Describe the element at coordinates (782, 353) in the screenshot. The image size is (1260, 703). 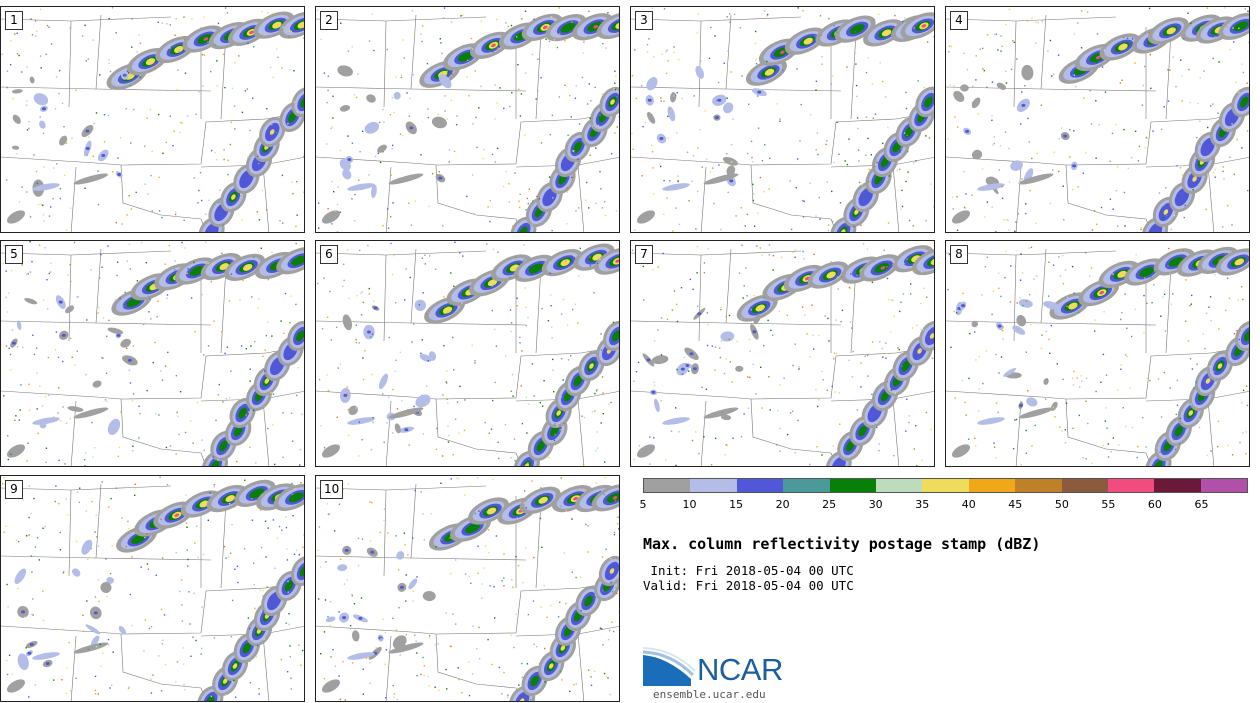
I see `map-panel-7: 7` at that location.